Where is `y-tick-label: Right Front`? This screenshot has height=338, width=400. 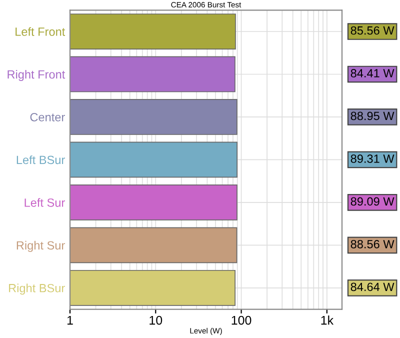 y-tick-label: Right Front is located at coordinates (37, 75).